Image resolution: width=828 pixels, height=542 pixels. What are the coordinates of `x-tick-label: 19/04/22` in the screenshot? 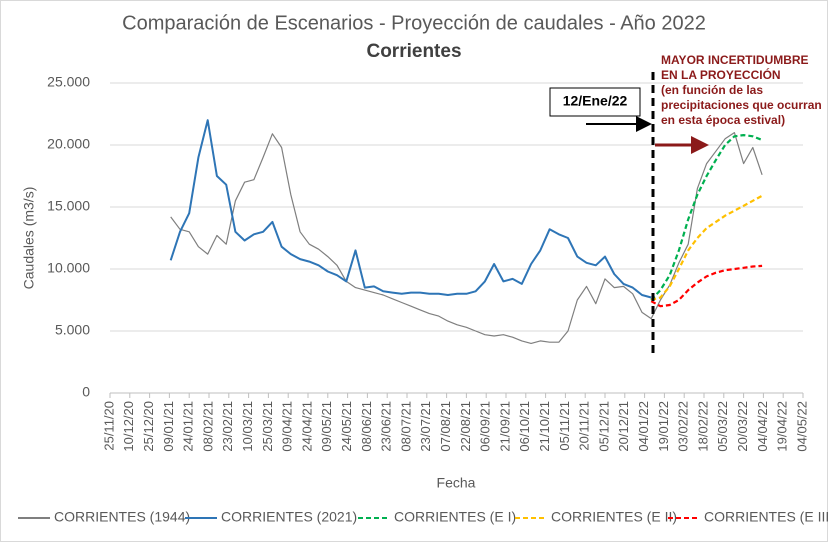 It's located at (782, 426).